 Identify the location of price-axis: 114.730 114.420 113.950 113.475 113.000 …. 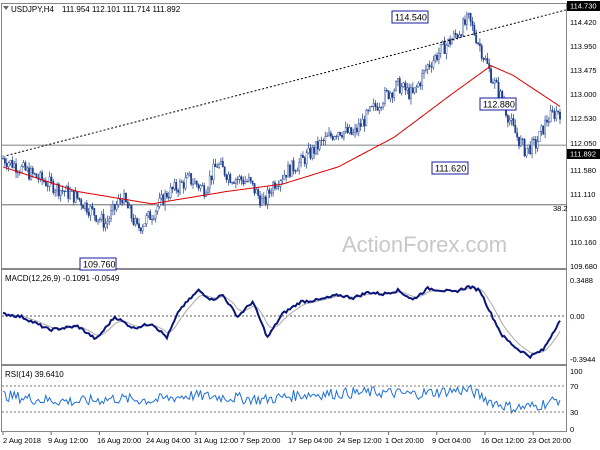
(583, 136).